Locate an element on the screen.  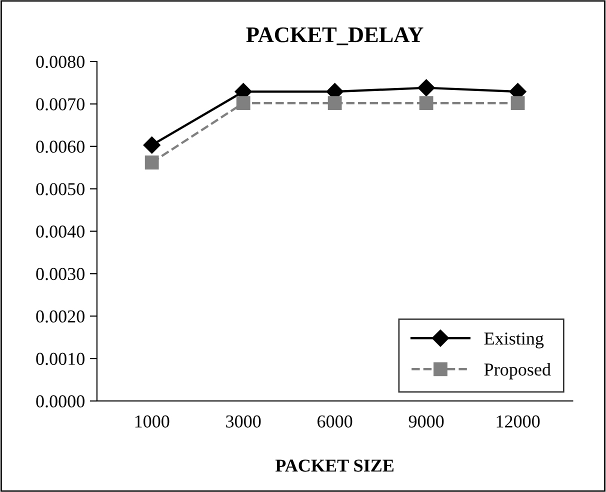
y-tick-label: 0.0070 is located at coordinates (60, 104).